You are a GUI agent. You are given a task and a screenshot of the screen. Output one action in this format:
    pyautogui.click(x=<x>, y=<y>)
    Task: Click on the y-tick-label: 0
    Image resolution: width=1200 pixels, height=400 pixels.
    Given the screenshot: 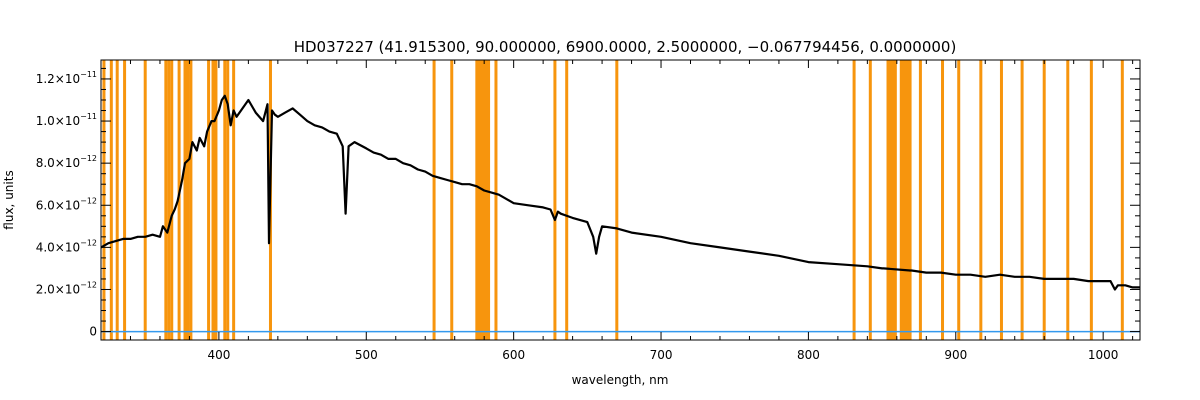 What is the action you would take?
    pyautogui.click(x=93, y=332)
    